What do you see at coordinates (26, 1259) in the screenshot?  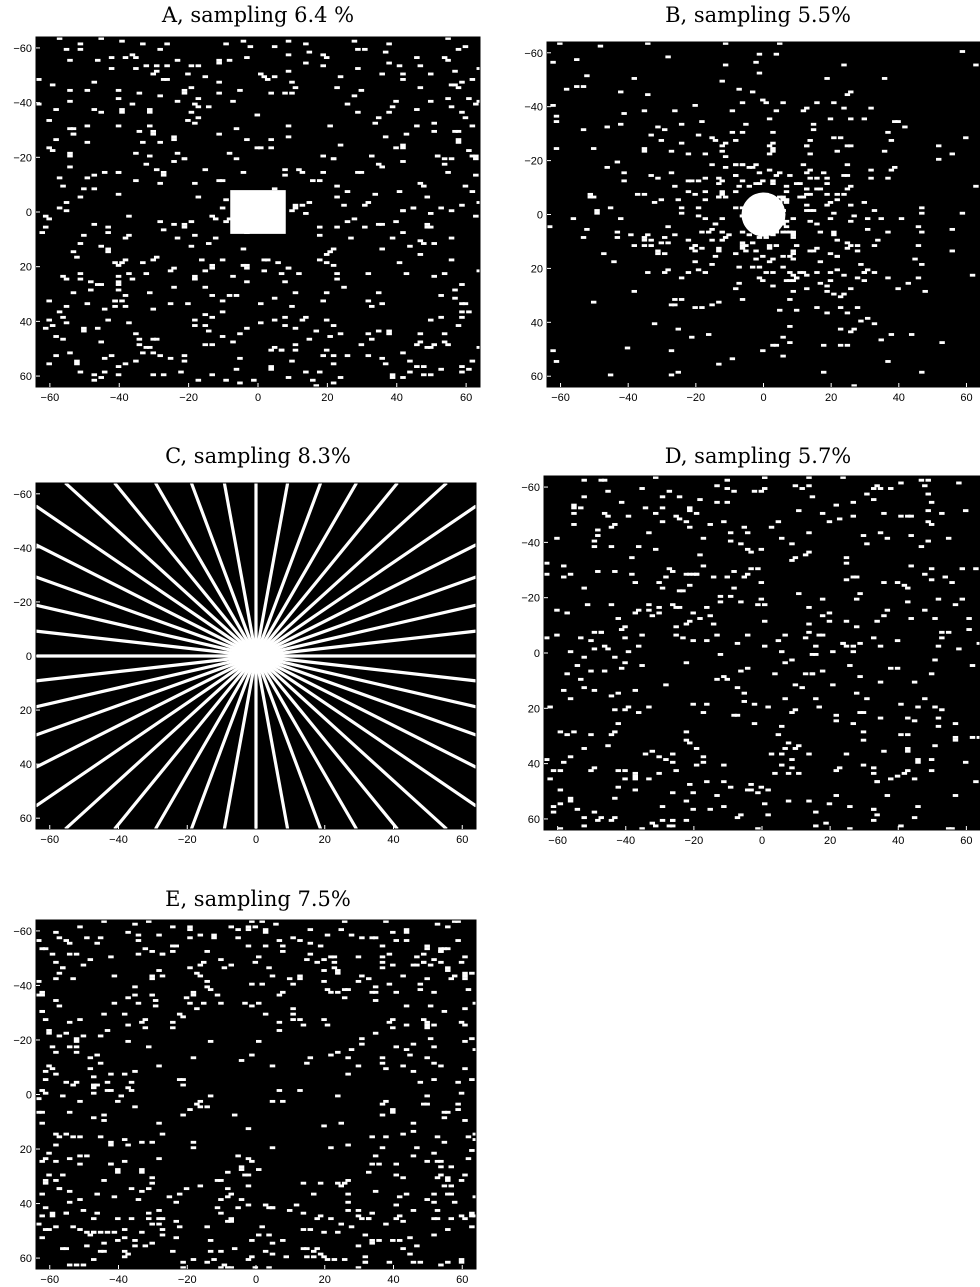 I see `y-tick-label: 60` at bounding box center [26, 1259].